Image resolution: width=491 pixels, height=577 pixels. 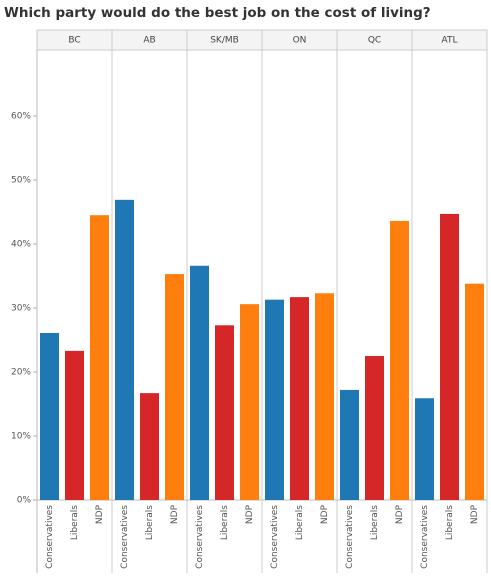 I want to click on y-tick-label: 0%, so click(x=24, y=501).